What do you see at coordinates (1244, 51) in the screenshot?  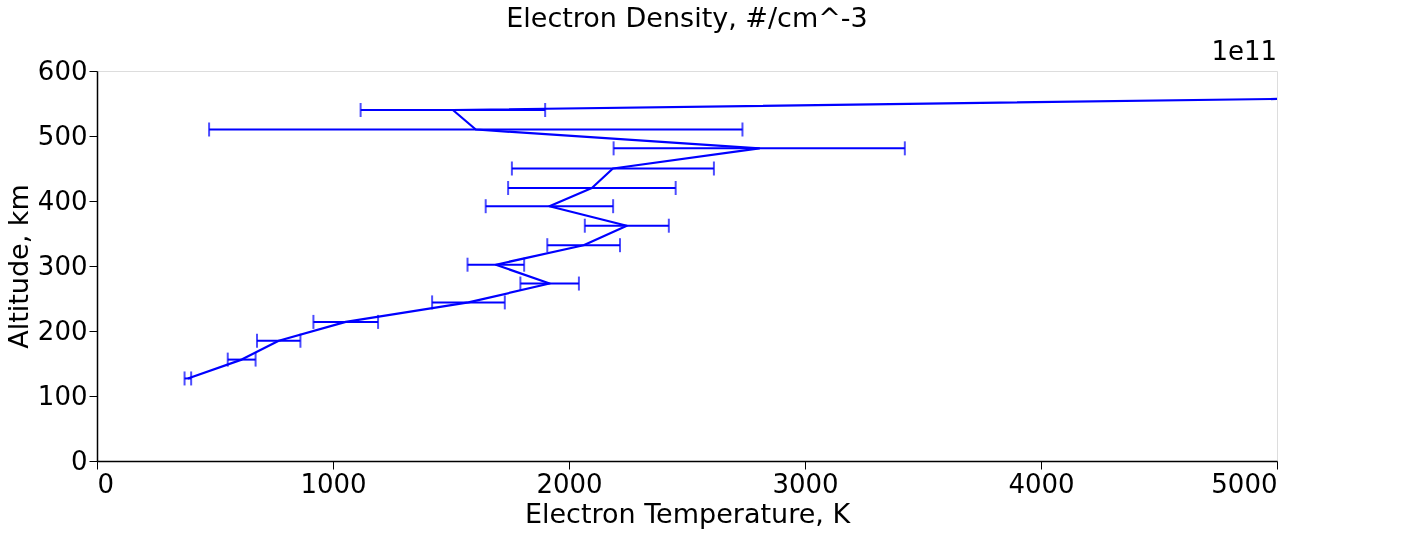 I see `text: 1e11` at bounding box center [1244, 51].